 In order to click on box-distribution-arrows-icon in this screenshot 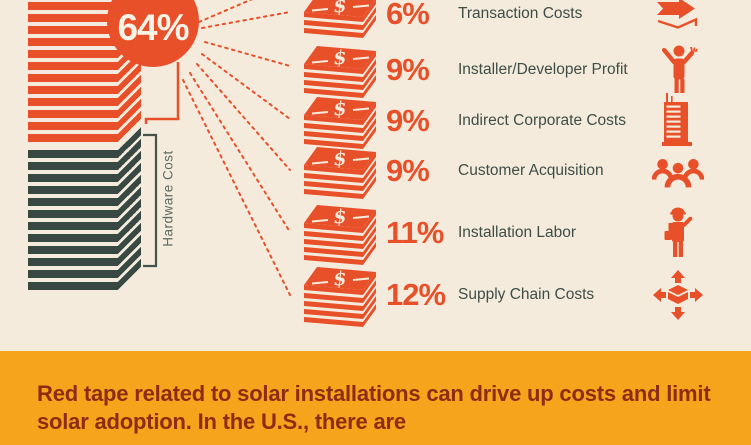, I will do `click(678, 295)`.